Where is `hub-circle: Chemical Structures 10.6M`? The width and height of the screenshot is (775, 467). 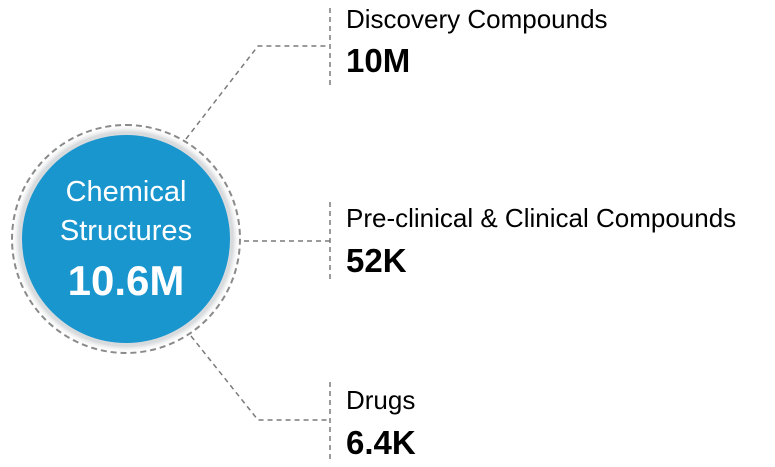 hub-circle: Chemical Structures 10.6M is located at coordinates (126, 239).